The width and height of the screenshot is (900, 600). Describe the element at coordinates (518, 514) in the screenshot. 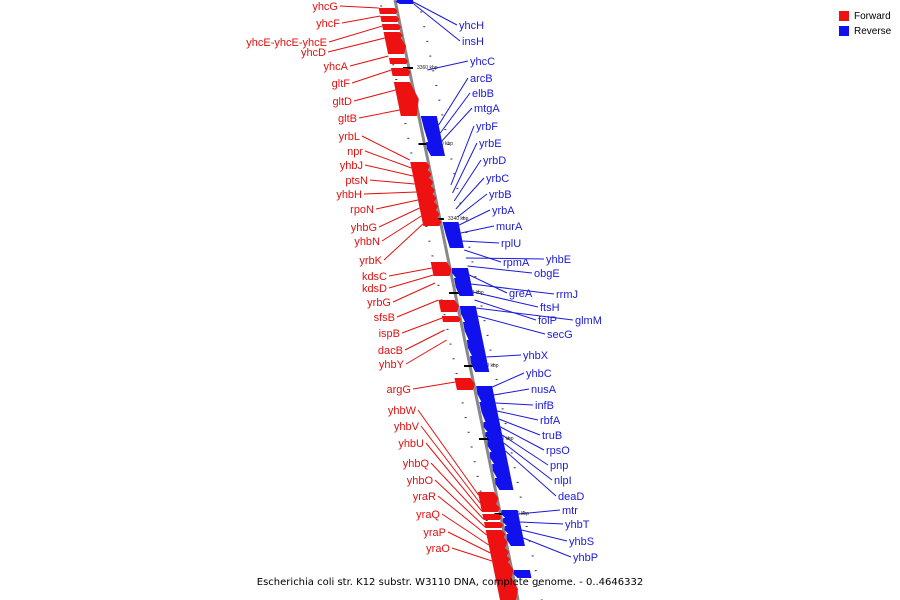

I see `kbp-tick-label: 3300 kbp` at that location.